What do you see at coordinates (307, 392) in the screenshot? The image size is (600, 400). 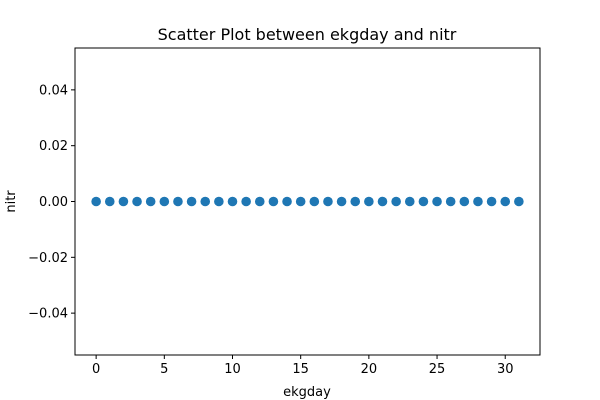 I see `x-axis-label: ekgday` at bounding box center [307, 392].